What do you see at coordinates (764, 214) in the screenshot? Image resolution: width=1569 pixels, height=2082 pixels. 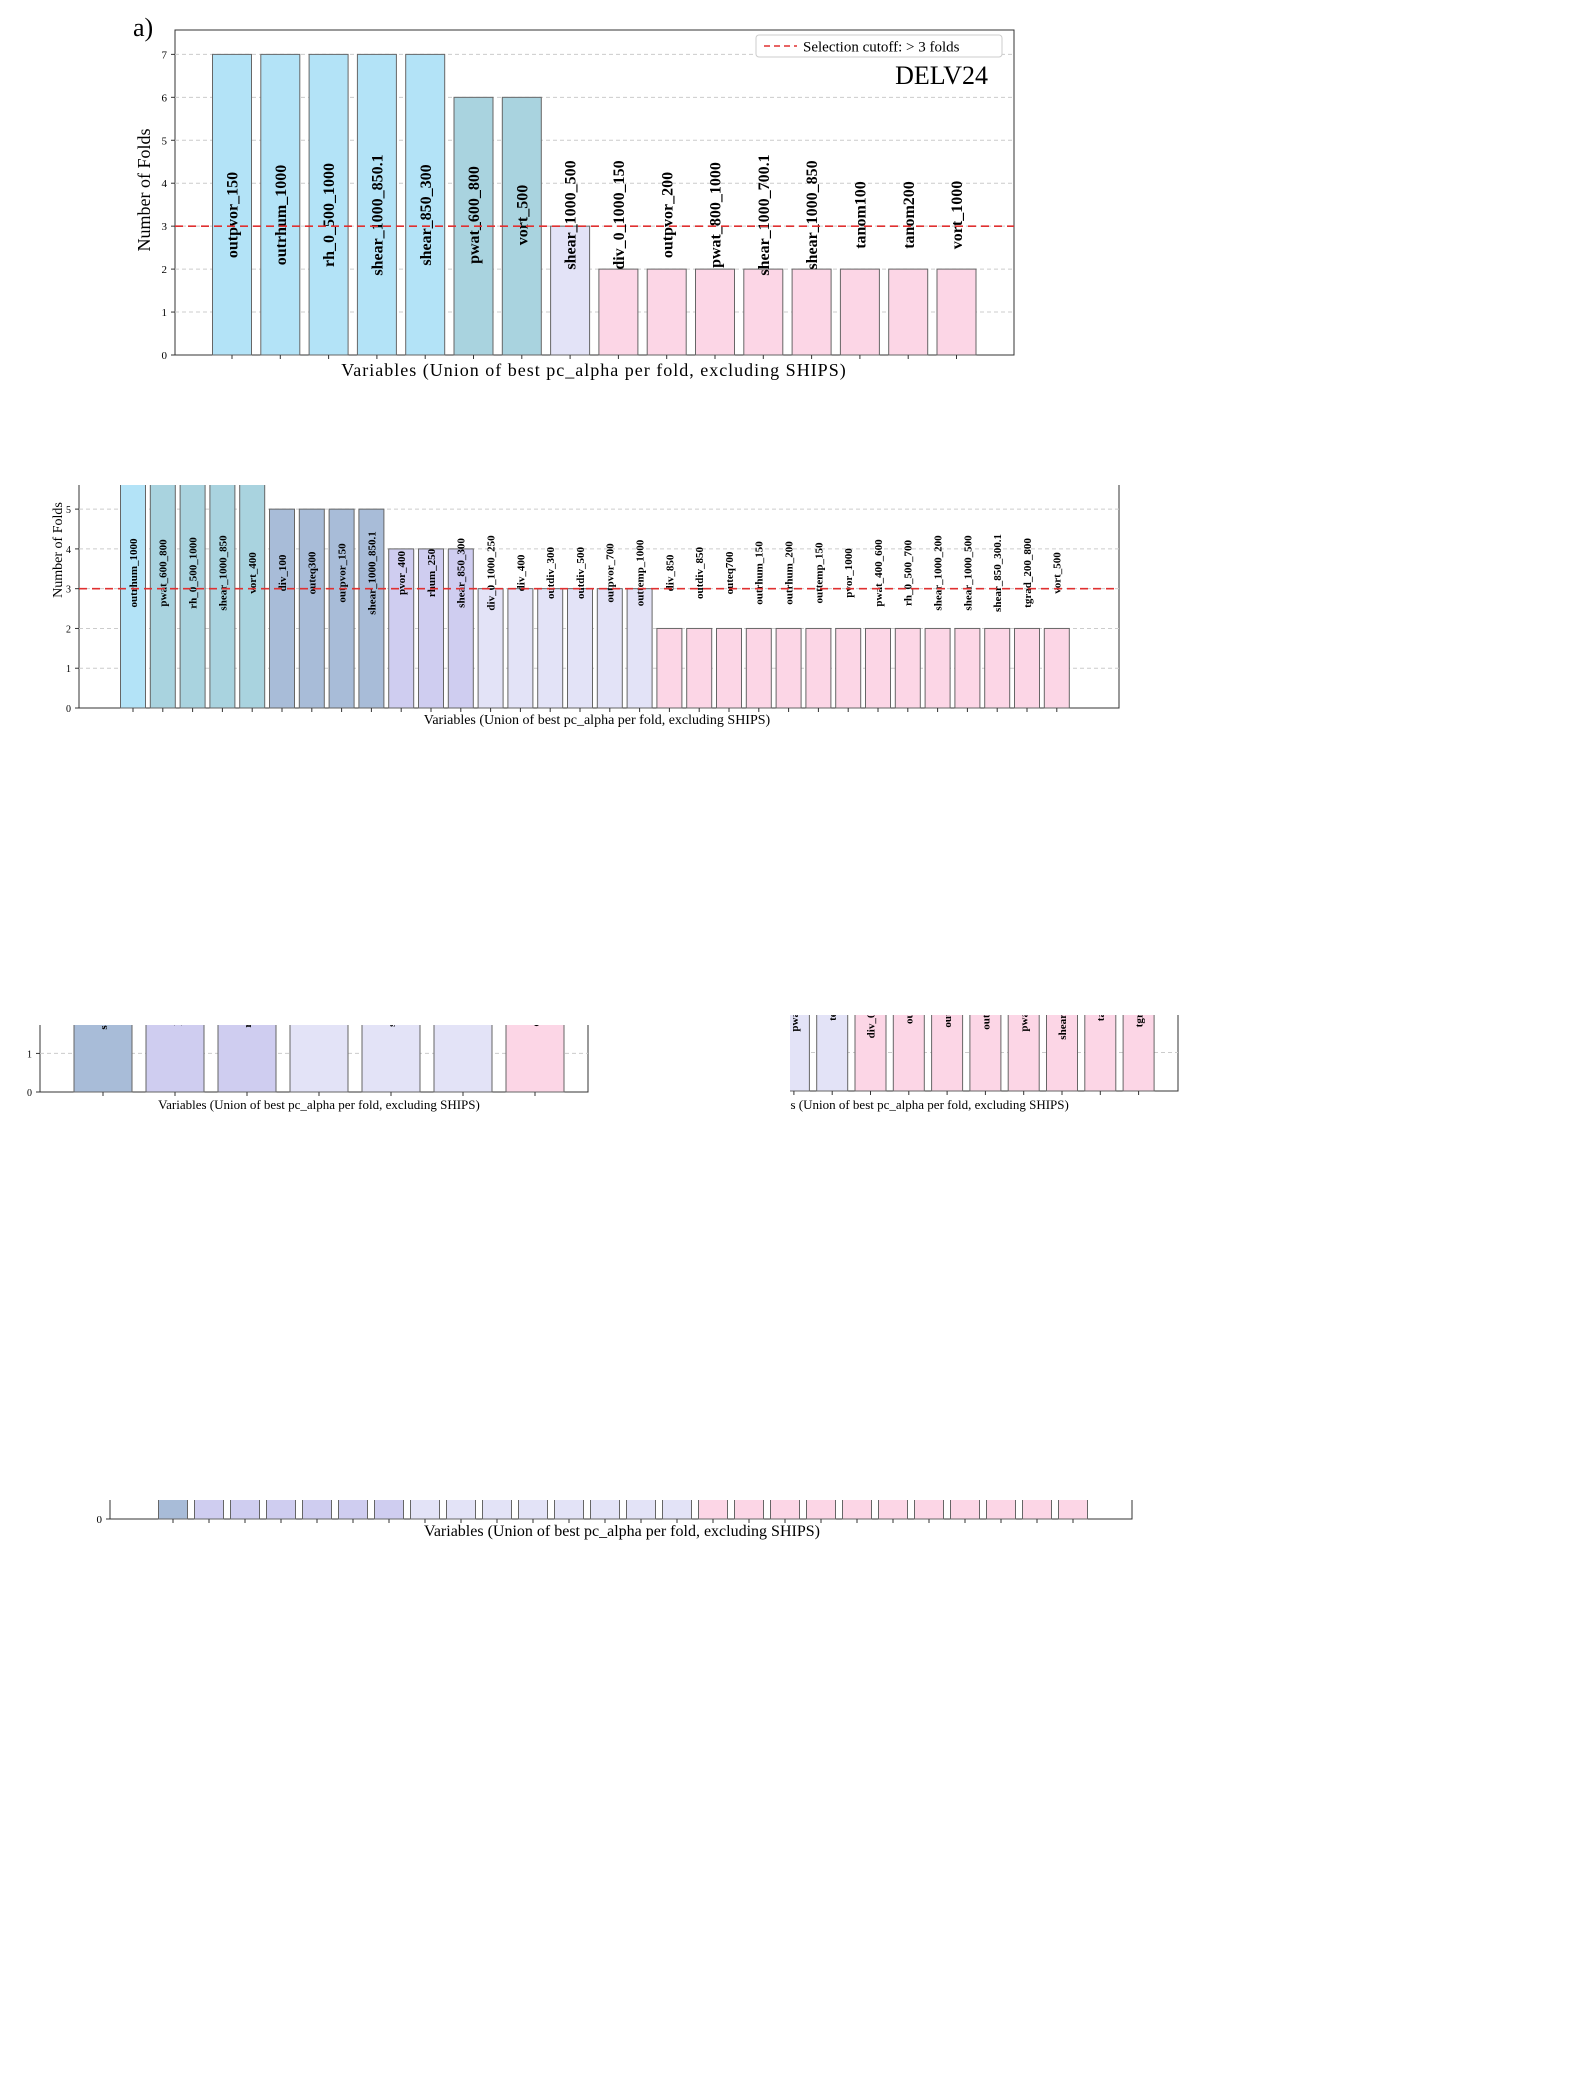 I see `bar-label: shear_1000_700.1` at bounding box center [764, 214].